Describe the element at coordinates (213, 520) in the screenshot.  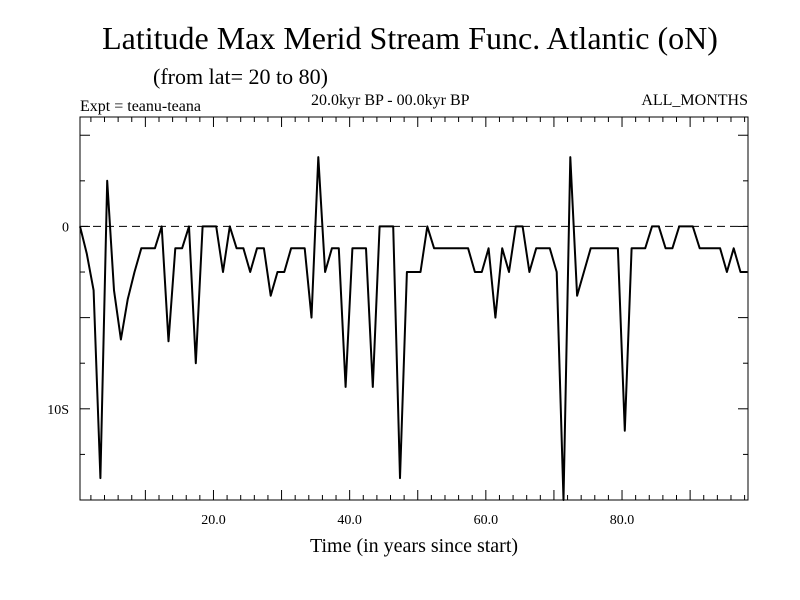
I see `x-tick-label: 20.0` at that location.